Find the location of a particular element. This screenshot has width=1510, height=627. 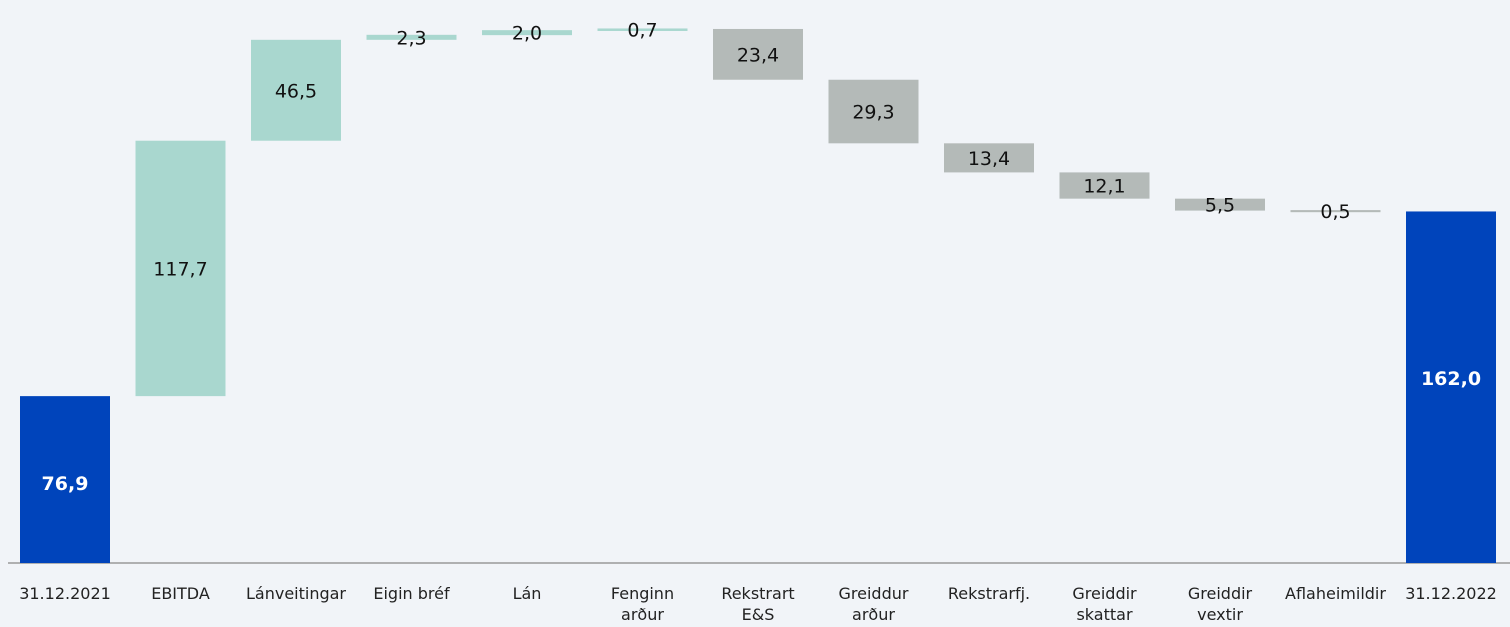

x-tick-label: vextir is located at coordinates (1220, 614).